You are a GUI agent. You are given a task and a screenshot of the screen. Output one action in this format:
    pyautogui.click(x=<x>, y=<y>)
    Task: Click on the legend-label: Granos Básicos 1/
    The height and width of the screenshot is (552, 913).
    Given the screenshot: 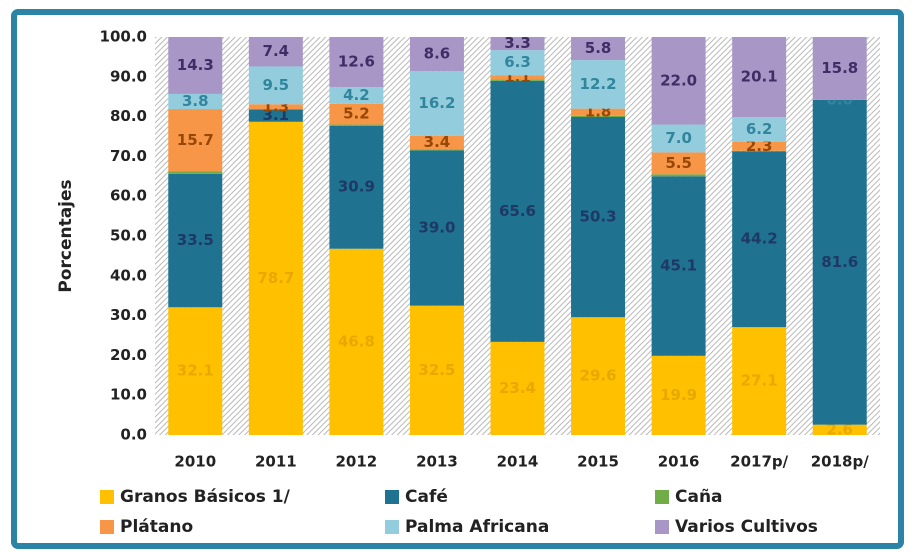 What is the action you would take?
    pyautogui.click(x=205, y=497)
    